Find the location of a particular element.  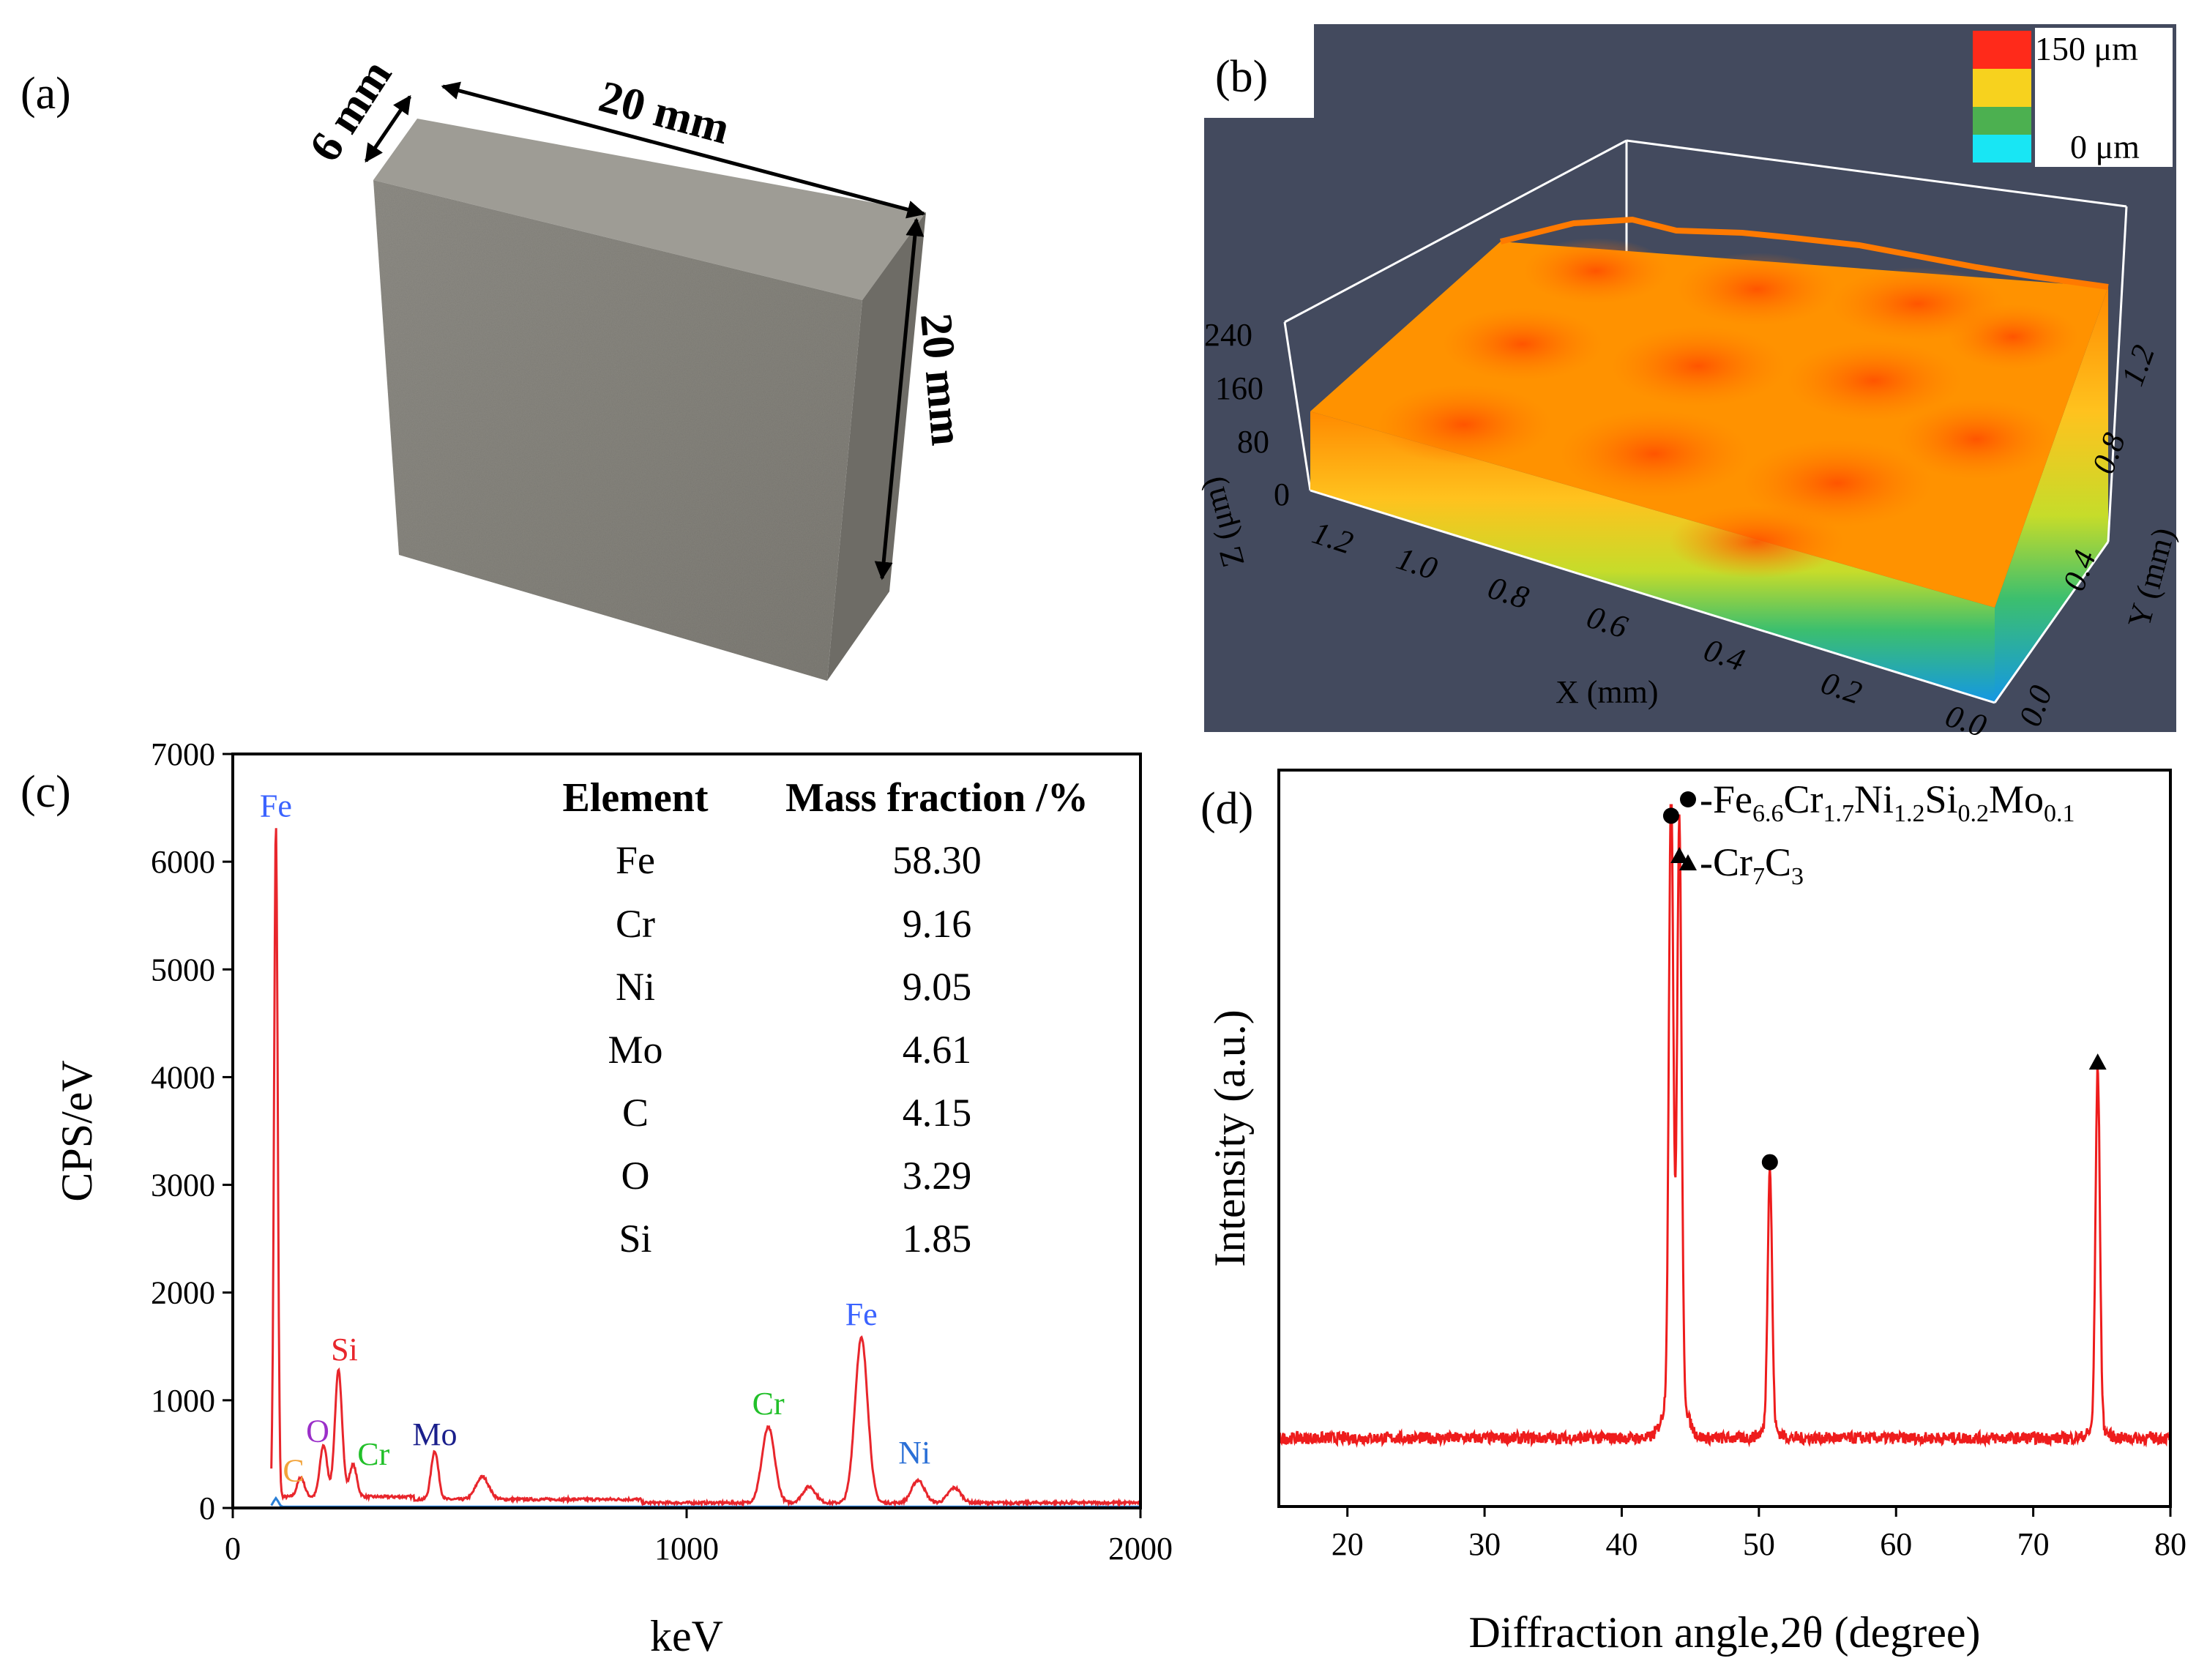

table-cell-value: 3.29 is located at coordinates (938, 1176).